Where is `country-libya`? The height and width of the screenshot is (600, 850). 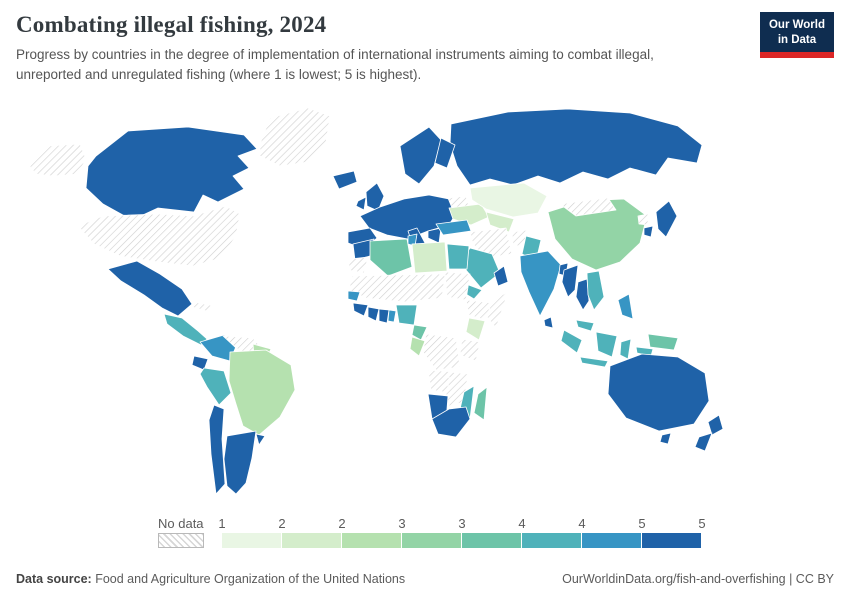
country-libya is located at coordinates (429, 257).